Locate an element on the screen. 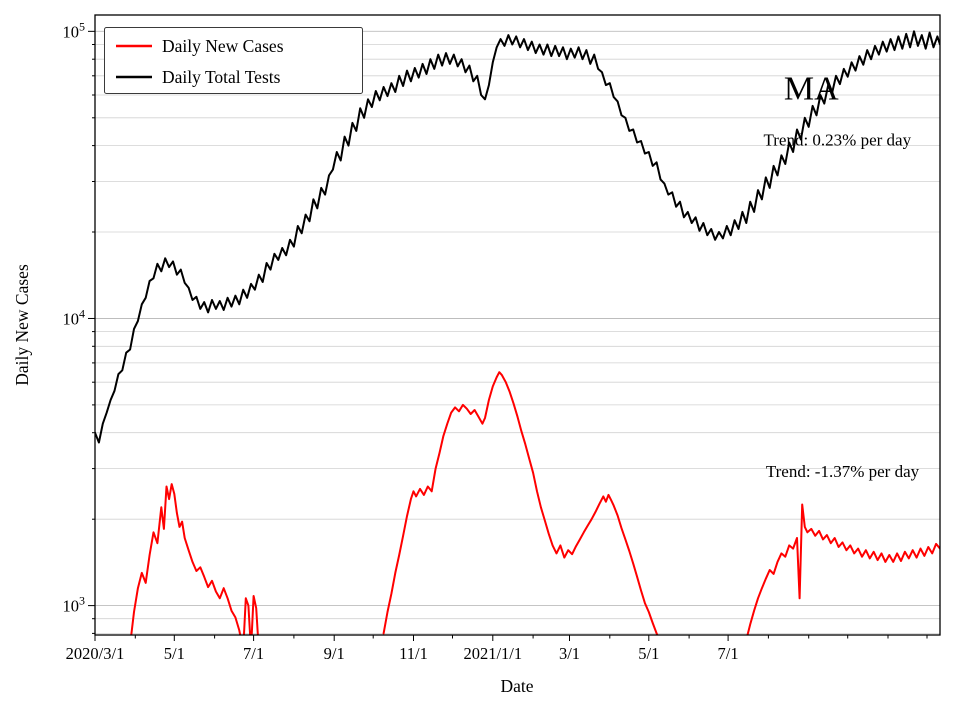  trend-cases-label: Trend: -1.37% per day is located at coordinates (843, 471).